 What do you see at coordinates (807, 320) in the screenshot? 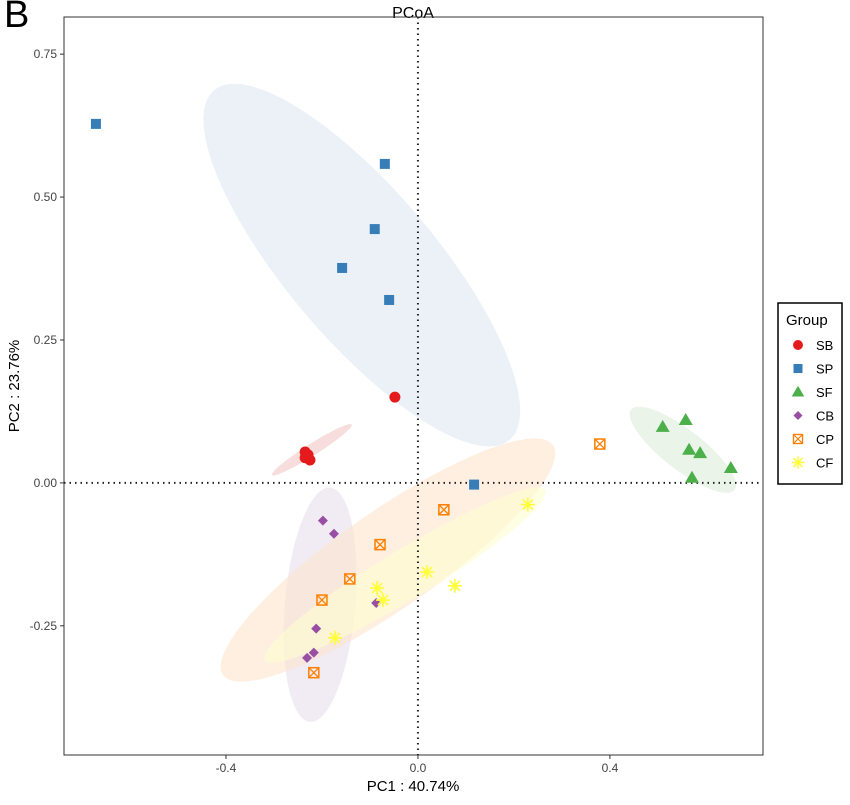
I see `legend-title: Group` at bounding box center [807, 320].